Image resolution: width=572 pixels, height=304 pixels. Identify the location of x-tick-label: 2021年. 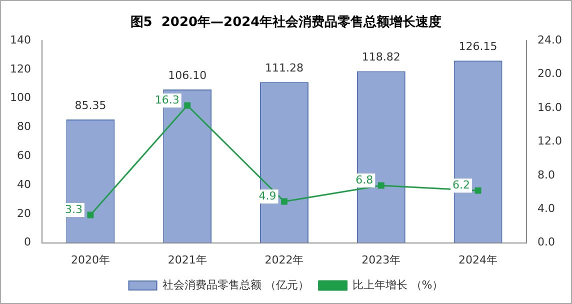
(187, 259).